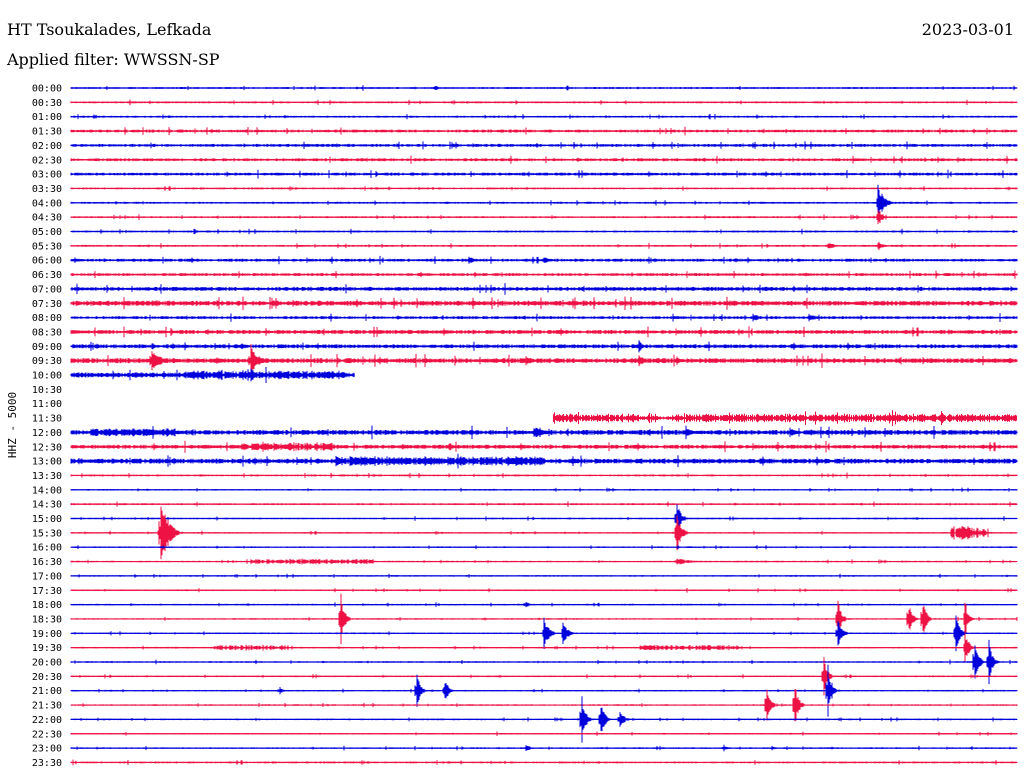  Describe the element at coordinates (47, 376) in the screenshot. I see `row-time-label: 10:00` at that location.